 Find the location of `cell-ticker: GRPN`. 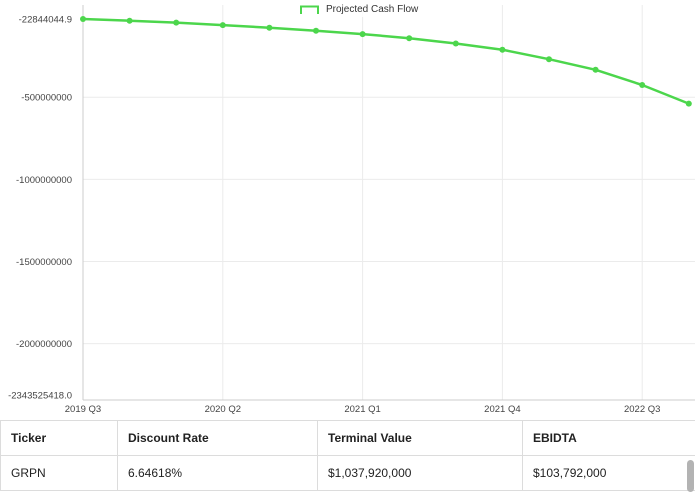

cell-ticker: GRPN is located at coordinates (59, 473).